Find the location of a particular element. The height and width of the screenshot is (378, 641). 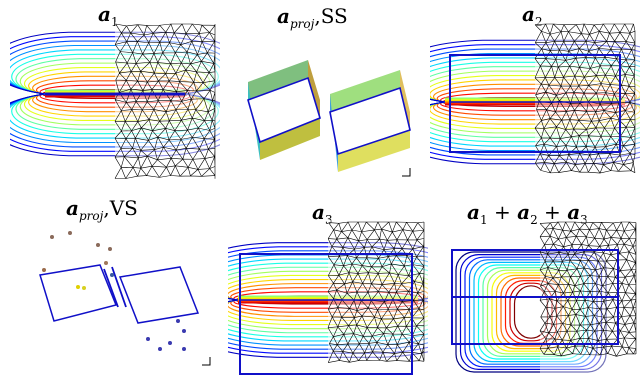

ss-left-floor is located at coordinates (284, 110).